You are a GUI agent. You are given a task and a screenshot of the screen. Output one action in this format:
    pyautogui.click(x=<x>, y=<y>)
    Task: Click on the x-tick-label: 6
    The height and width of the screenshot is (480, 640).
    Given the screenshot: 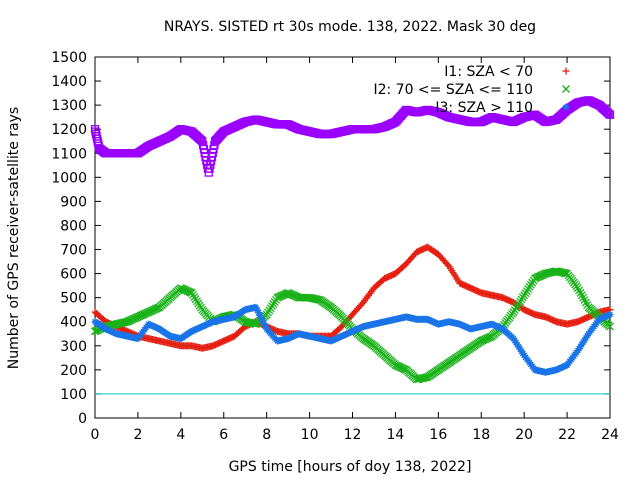 What is the action you would take?
    pyautogui.click(x=223, y=435)
    